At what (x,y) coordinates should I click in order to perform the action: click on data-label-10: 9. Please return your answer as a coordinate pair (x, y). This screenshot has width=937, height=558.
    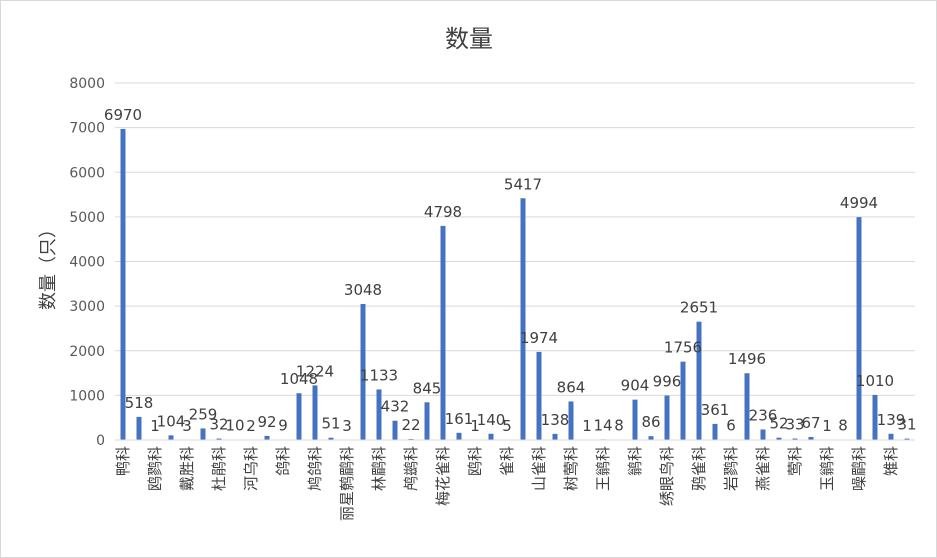
    Looking at the image, I should click on (283, 426).